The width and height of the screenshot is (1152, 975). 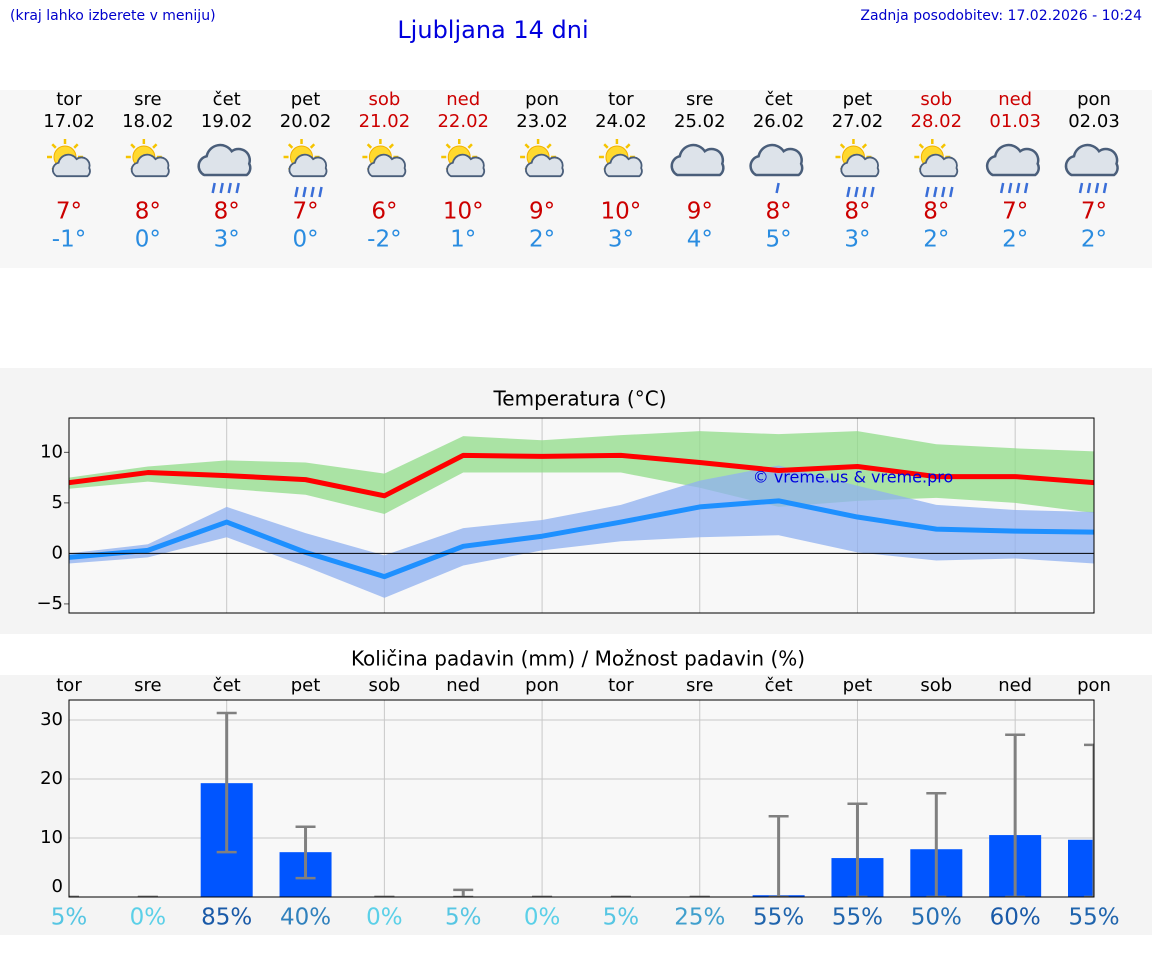 What do you see at coordinates (1094, 121) in the screenshot?
I see `date: 02.03` at bounding box center [1094, 121].